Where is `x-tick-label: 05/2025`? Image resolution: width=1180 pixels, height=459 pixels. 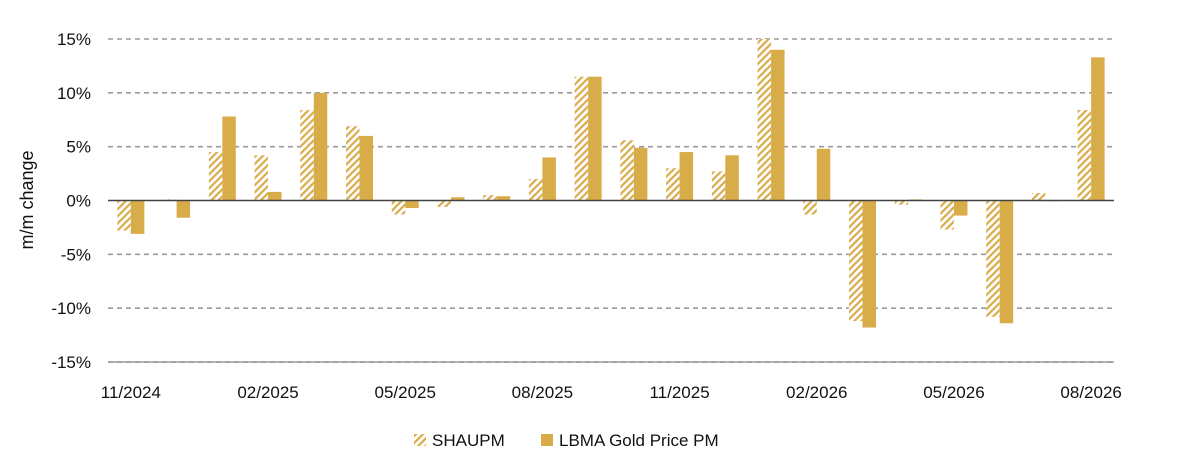 x-tick-label: 05/2025 is located at coordinates (405, 392).